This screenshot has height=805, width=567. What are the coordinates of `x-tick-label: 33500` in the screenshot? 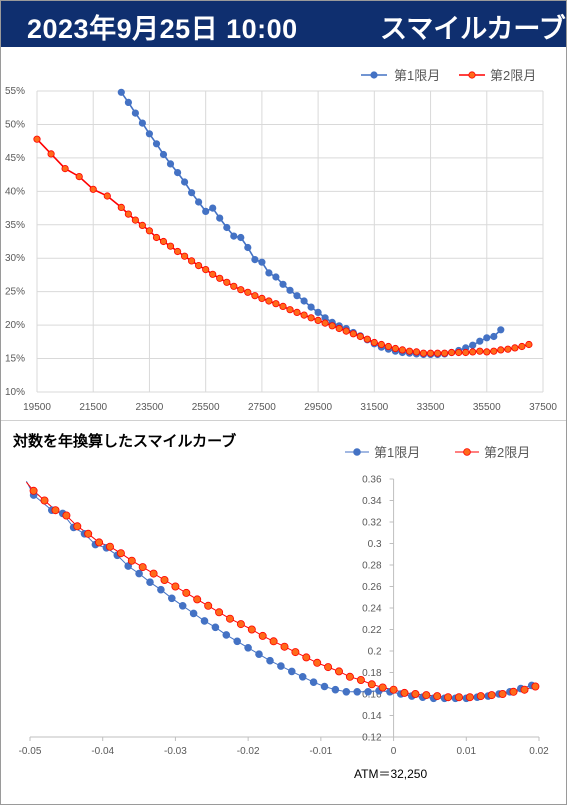 It's located at (431, 407).